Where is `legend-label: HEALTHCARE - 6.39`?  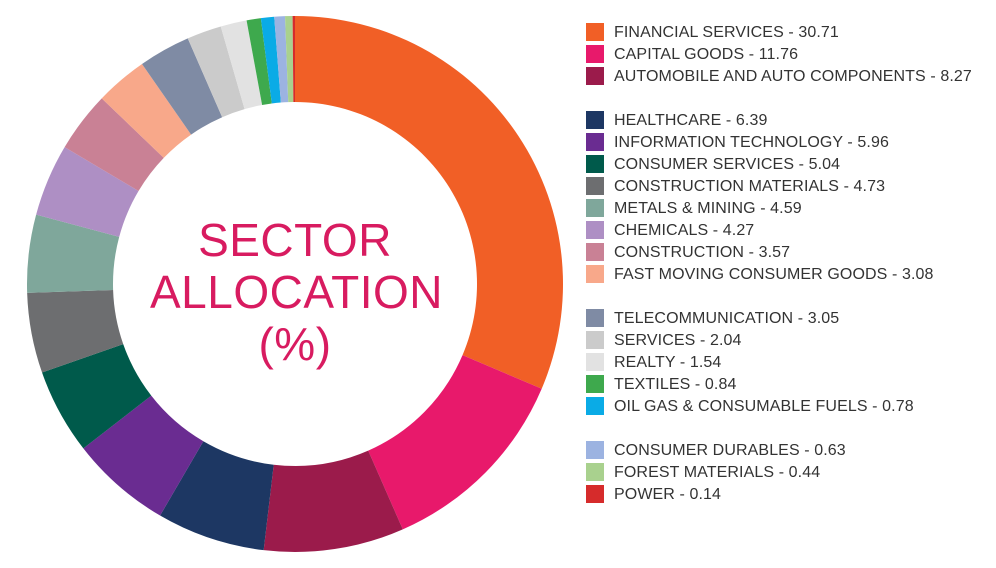 legend-label: HEALTHCARE - 6.39 is located at coordinates (691, 120).